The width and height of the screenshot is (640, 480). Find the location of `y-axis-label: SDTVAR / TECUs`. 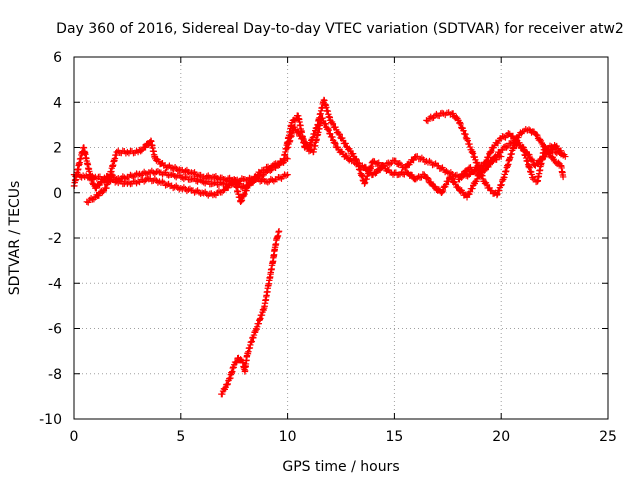

y-axis-label: SDTVAR / TECUs is located at coordinates (15, 238).